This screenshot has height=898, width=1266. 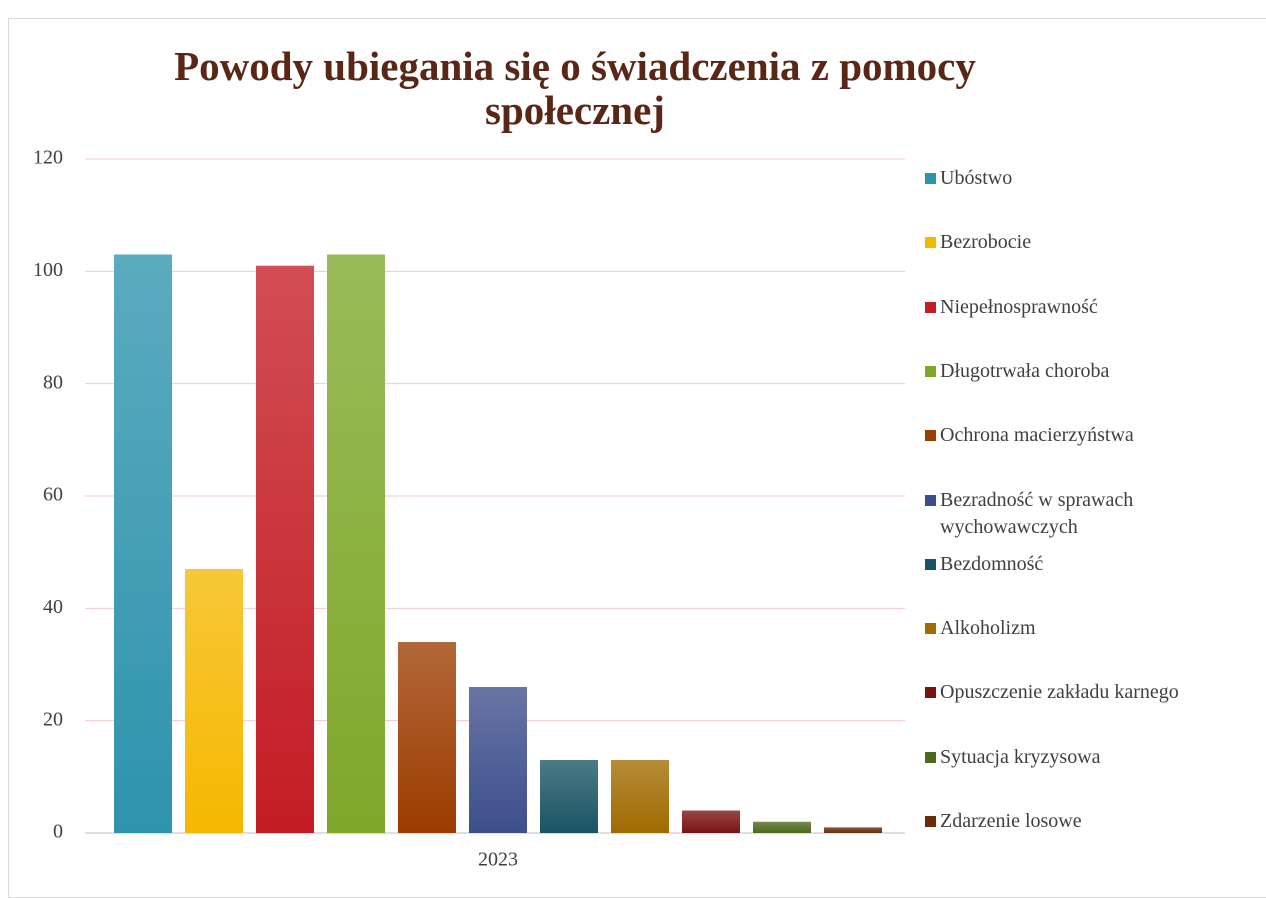 I want to click on legend-label: Zdarzenie losowe, so click(x=1011, y=821).